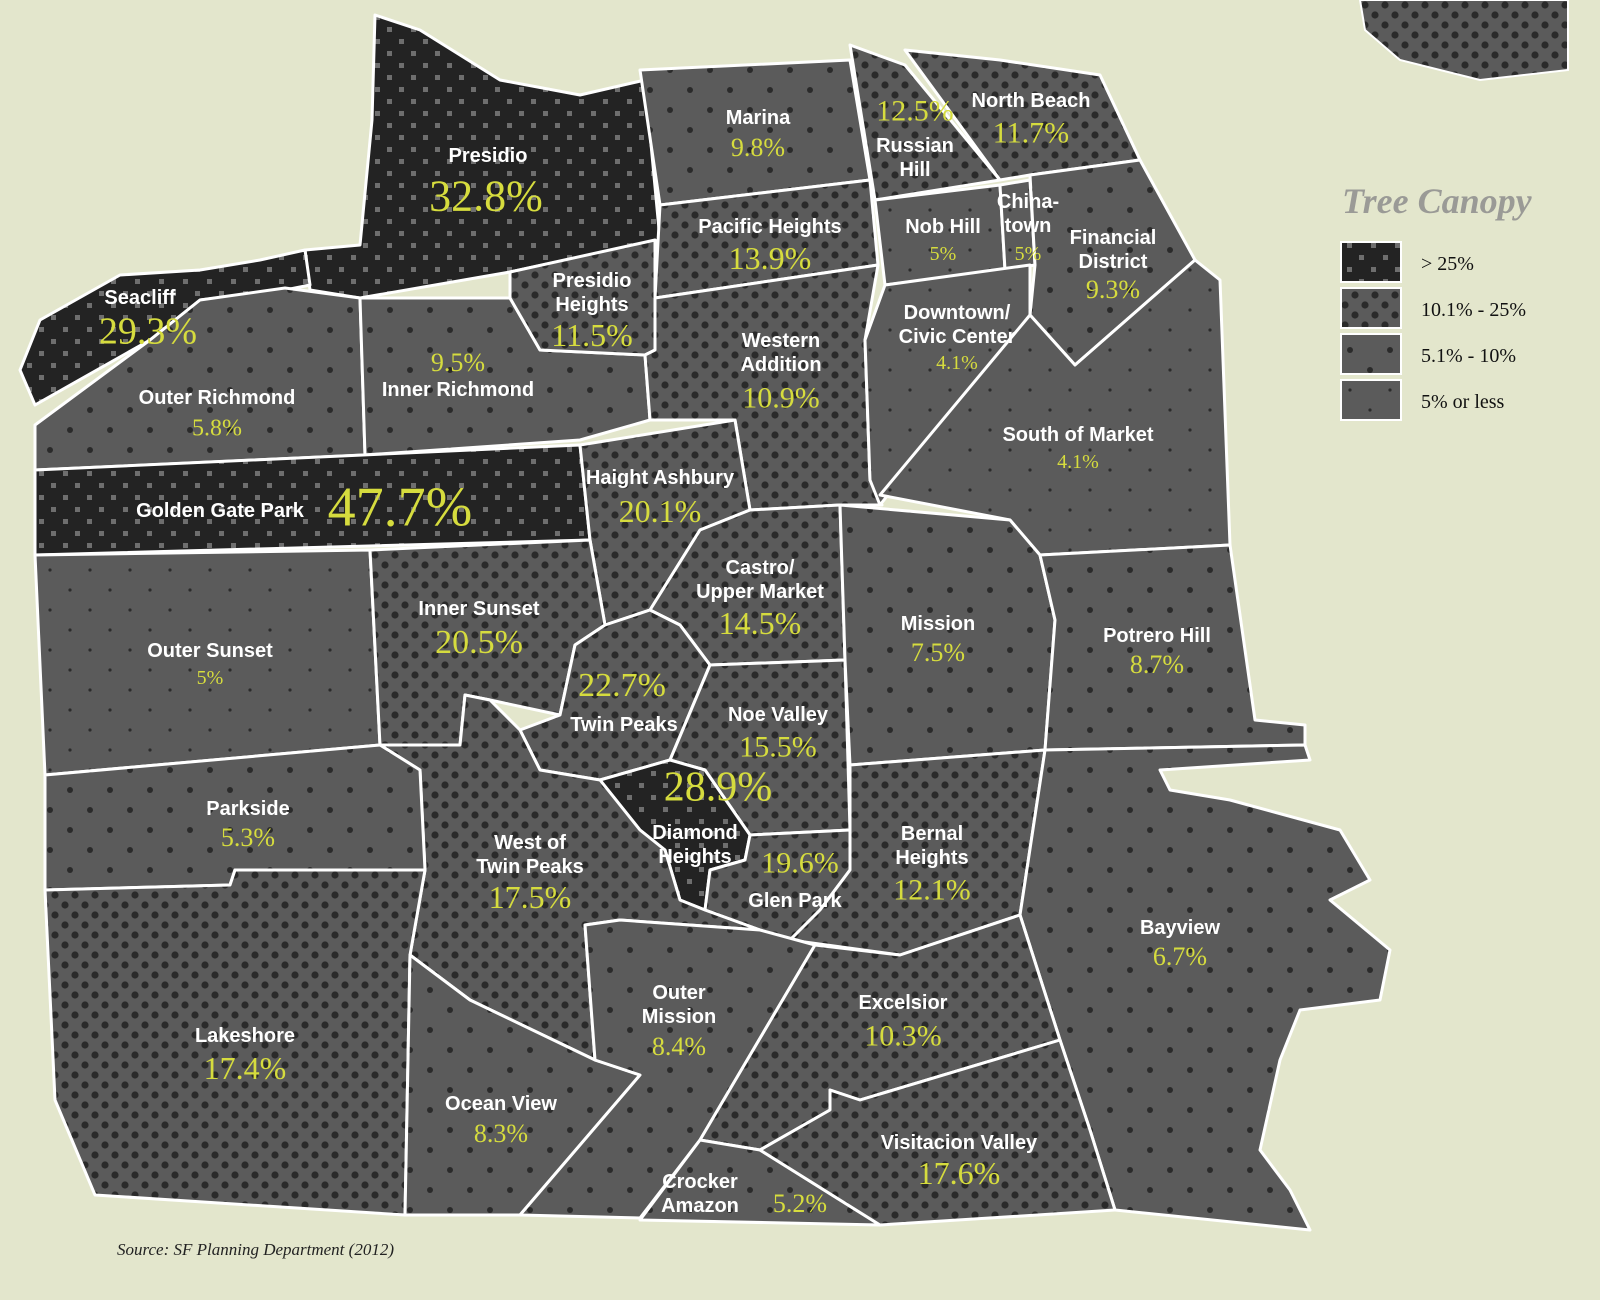 The width and height of the screenshot is (1600, 1300). Describe the element at coordinates (800, 1203) in the screenshot. I see `label-crocker-amazon-value: 5.2%` at that location.